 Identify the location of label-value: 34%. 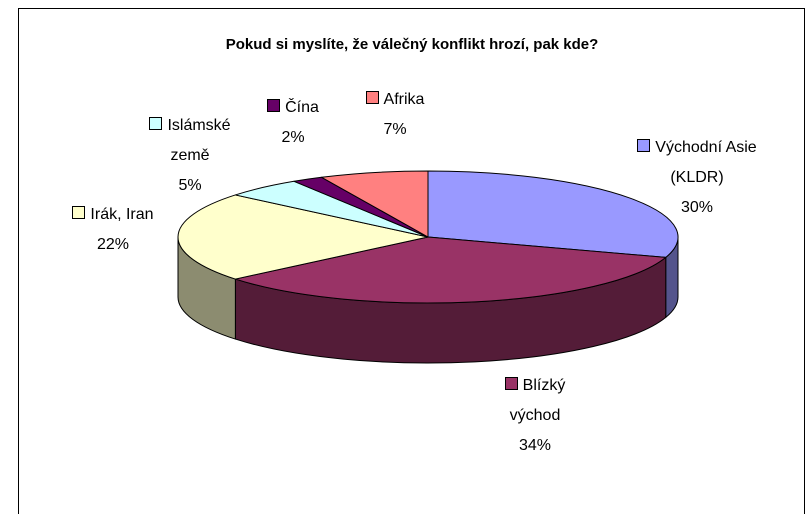
(535, 445).